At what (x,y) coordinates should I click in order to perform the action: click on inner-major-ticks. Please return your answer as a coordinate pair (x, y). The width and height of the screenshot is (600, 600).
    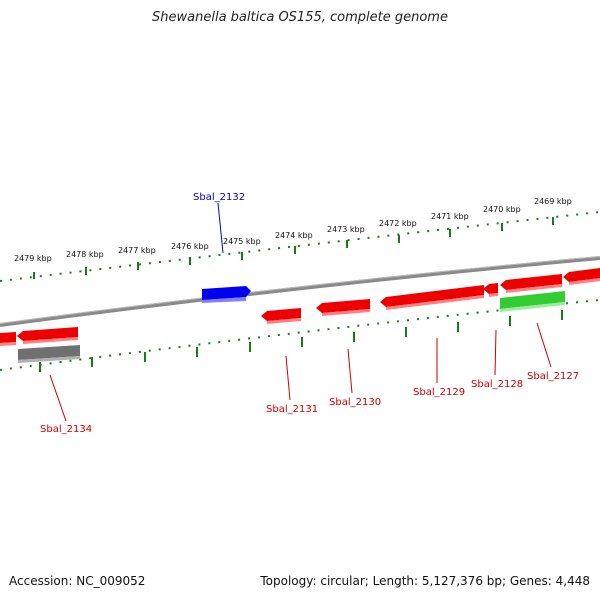
    Looking at the image, I should click on (301, 341).